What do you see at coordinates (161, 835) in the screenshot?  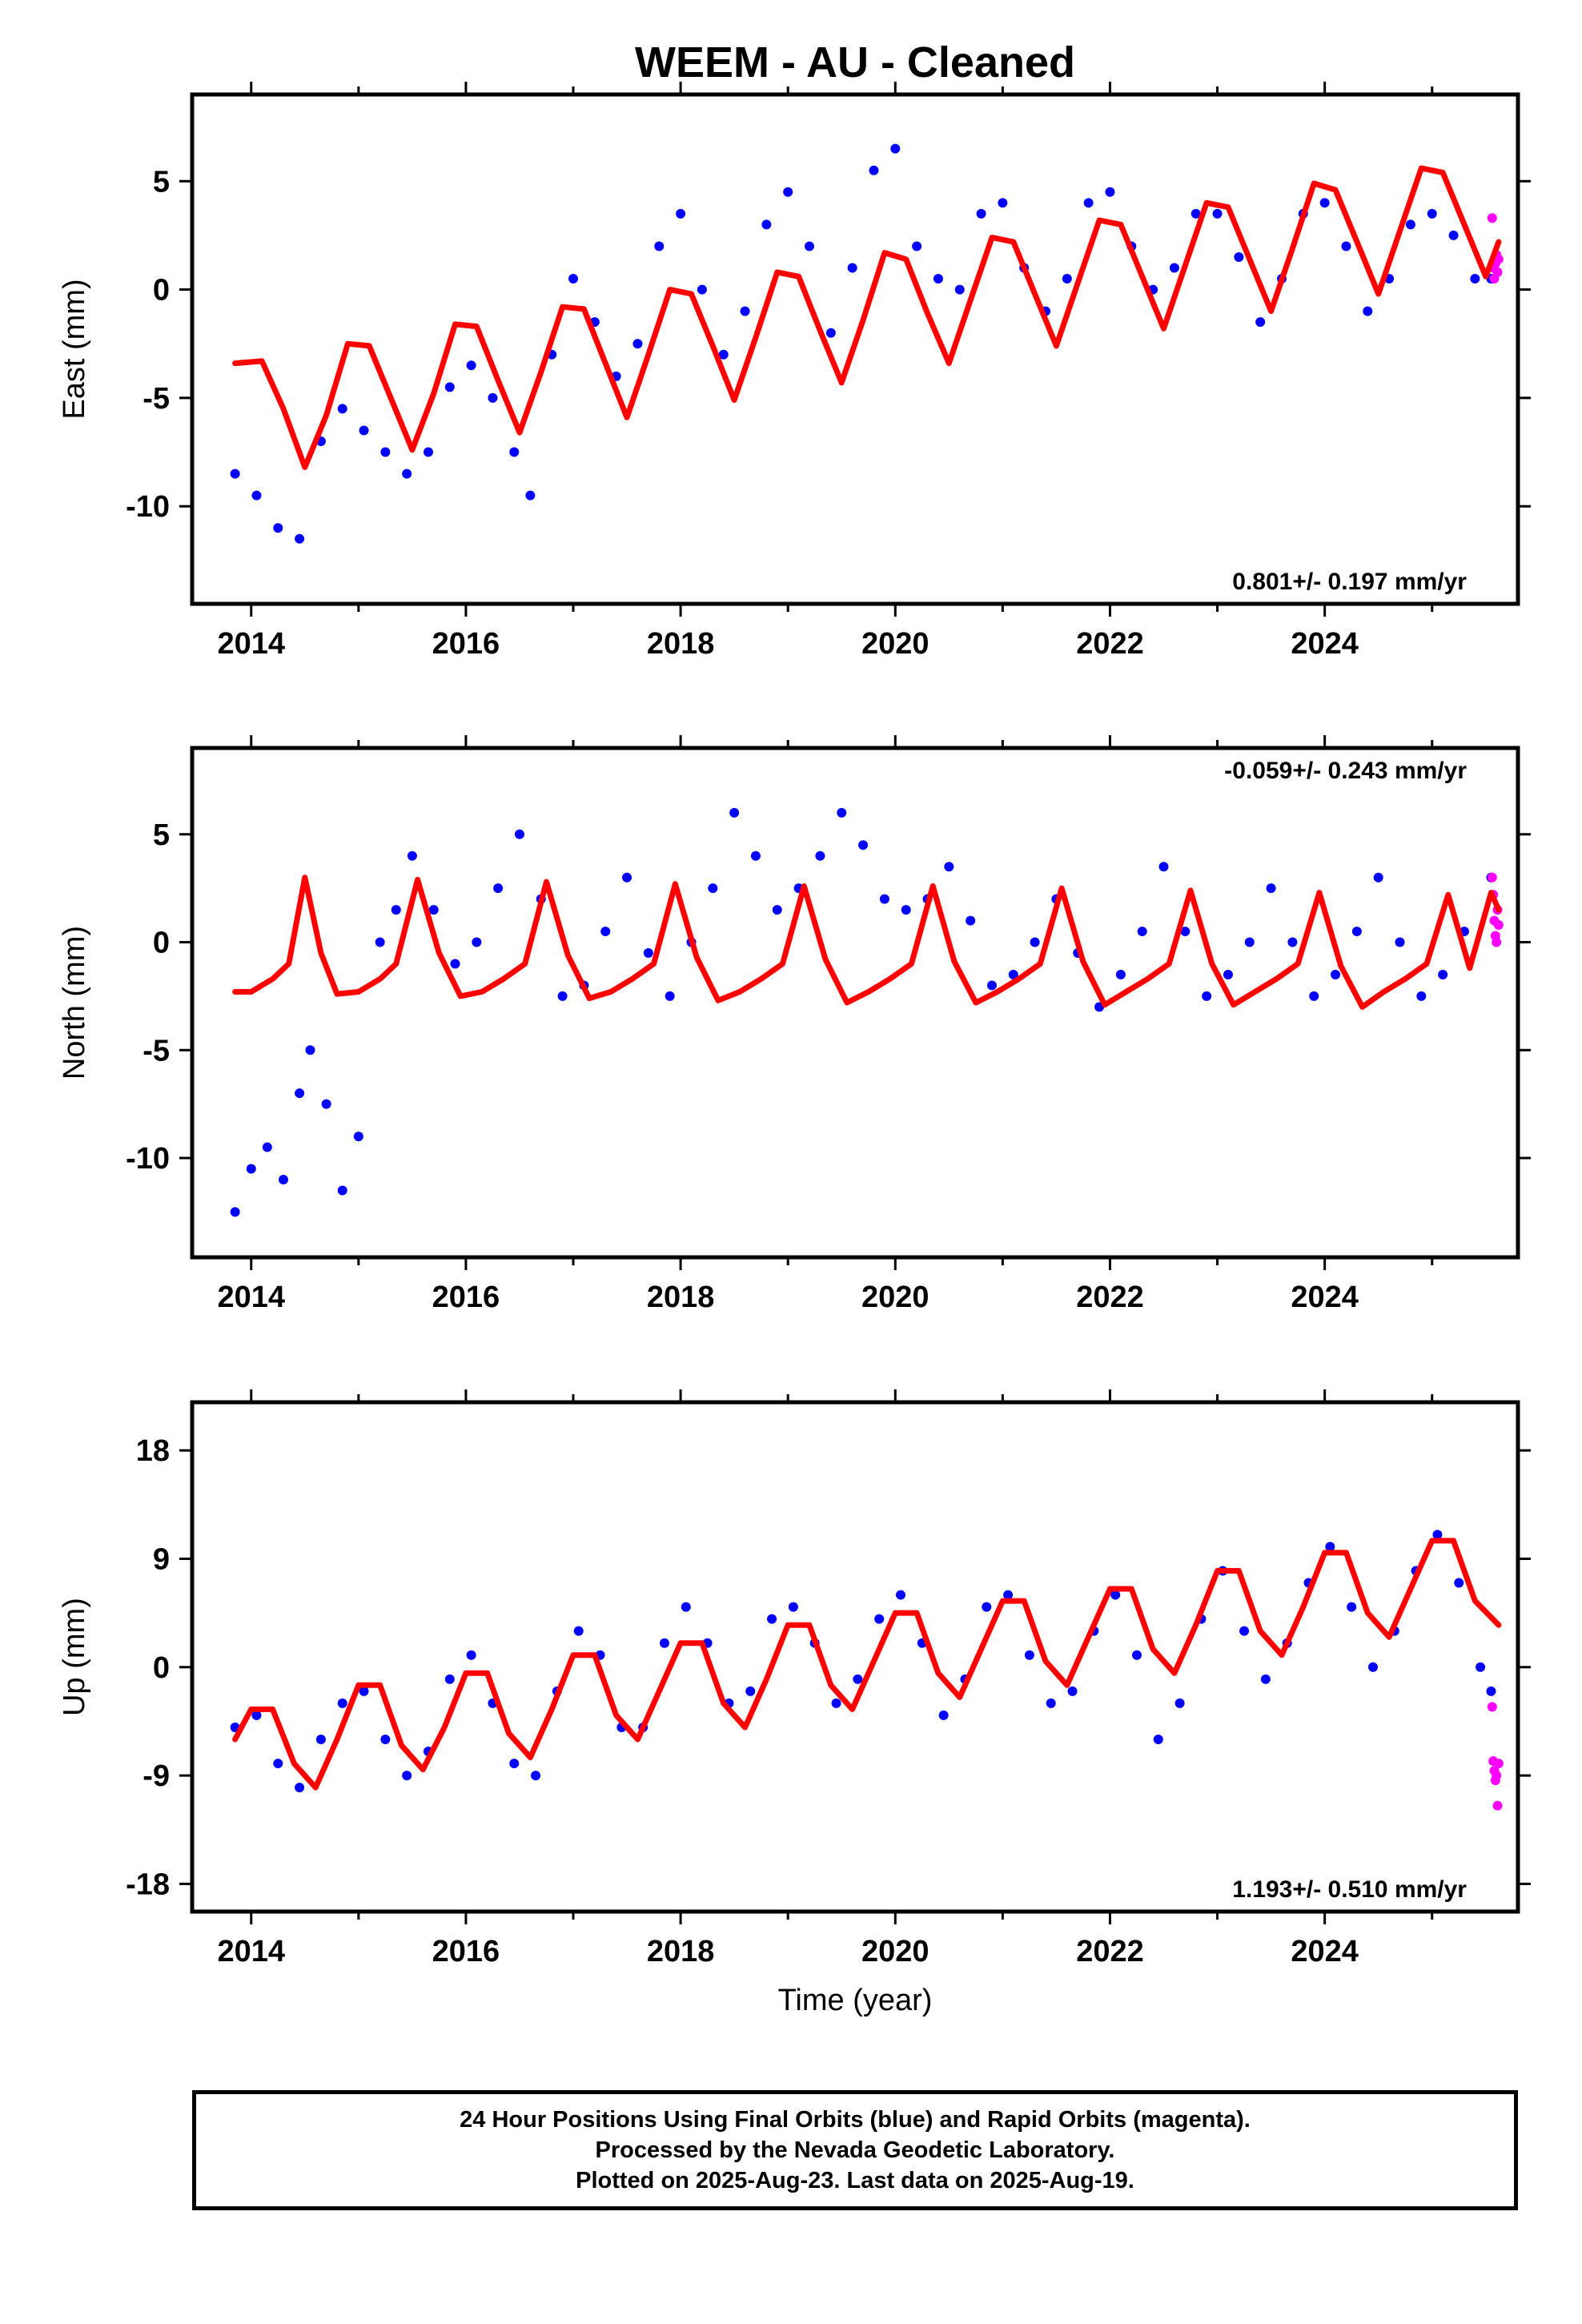 I see `north-y-tick-label: 5` at bounding box center [161, 835].